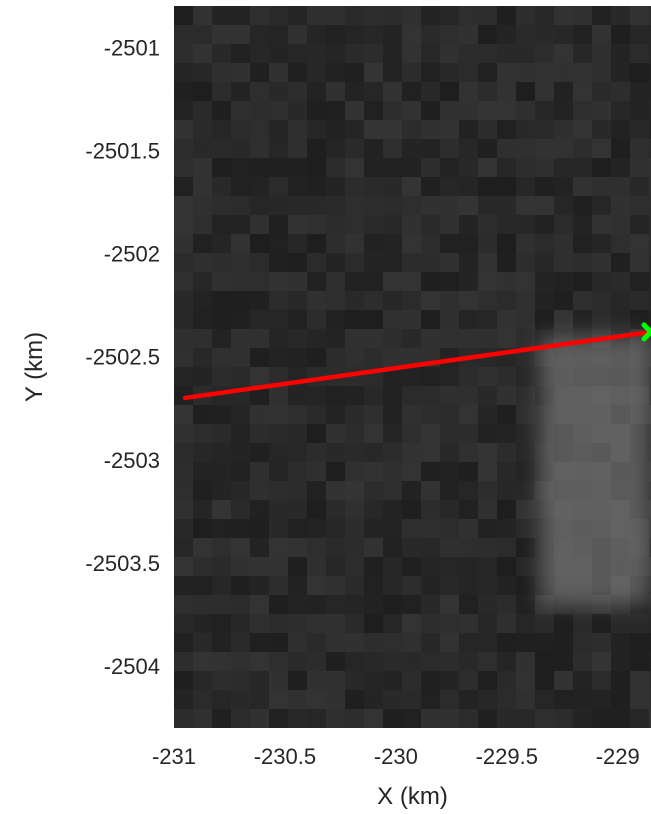  I want to click on x-axis-label: X (km), so click(412, 796).